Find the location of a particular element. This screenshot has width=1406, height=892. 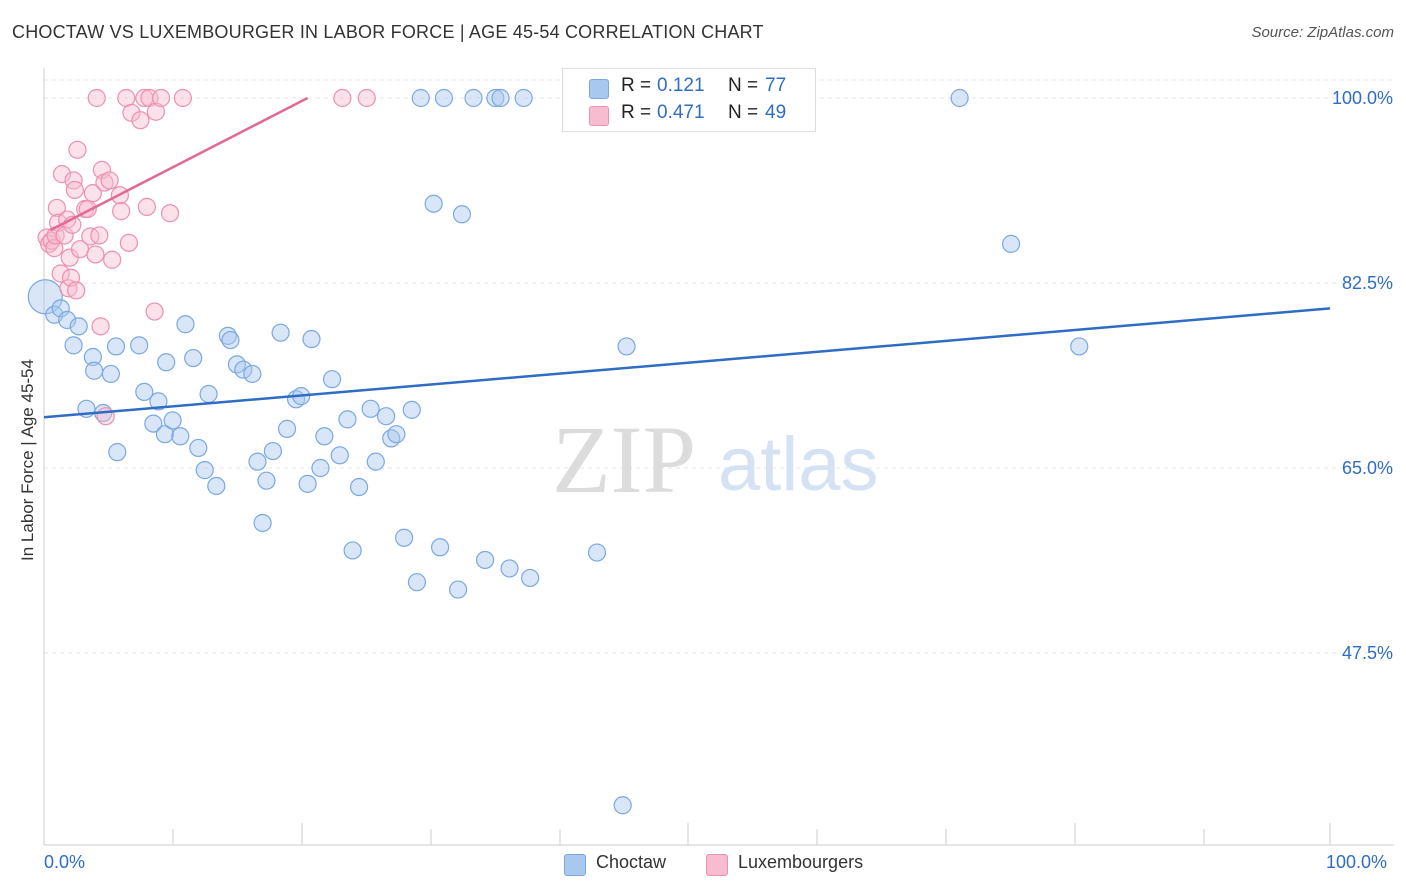

choctaw-legend-swatch is located at coordinates (575, 865).